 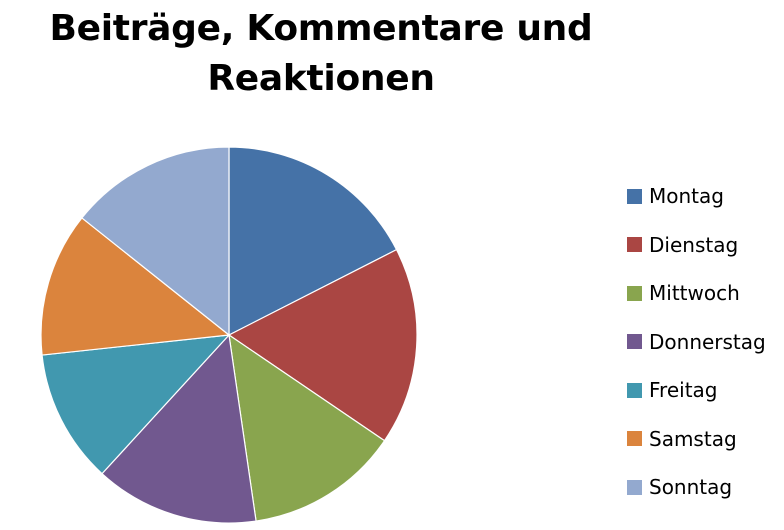 I want to click on pie-slice-freitag, so click(x=135, y=404).